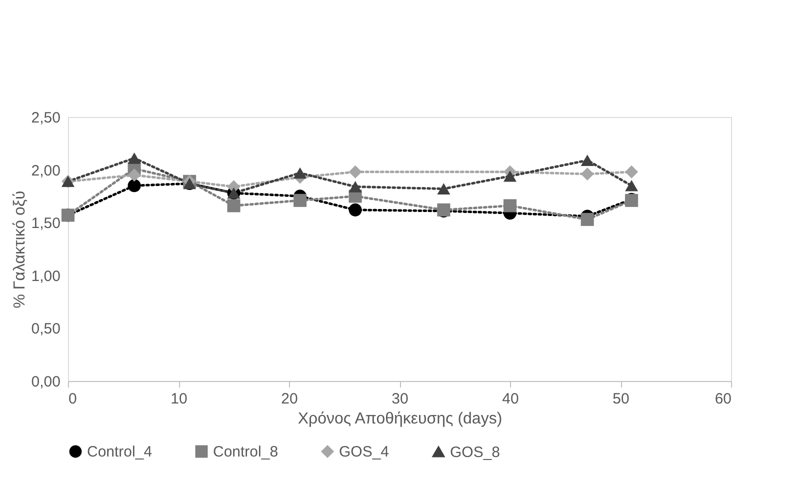 Image resolution: width=788 pixels, height=499 pixels. Describe the element at coordinates (45, 382) in the screenshot. I see `y-tick-label: 0,00` at that location.